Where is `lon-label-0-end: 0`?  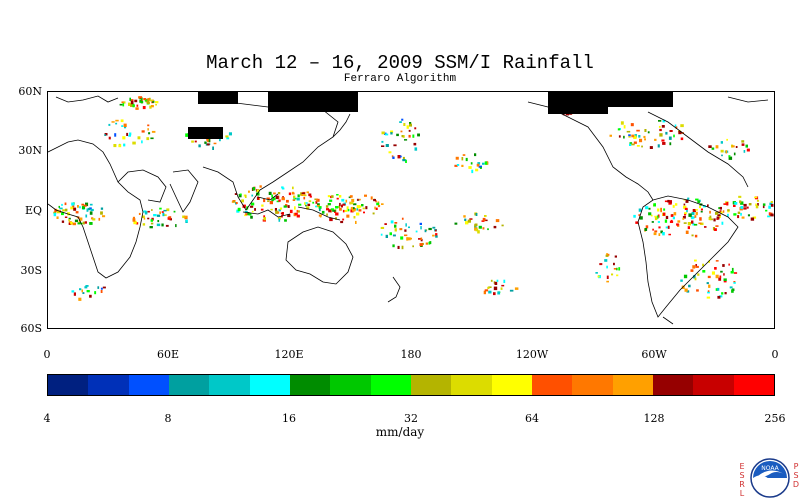 lon-label-0-end: 0 is located at coordinates (775, 354).